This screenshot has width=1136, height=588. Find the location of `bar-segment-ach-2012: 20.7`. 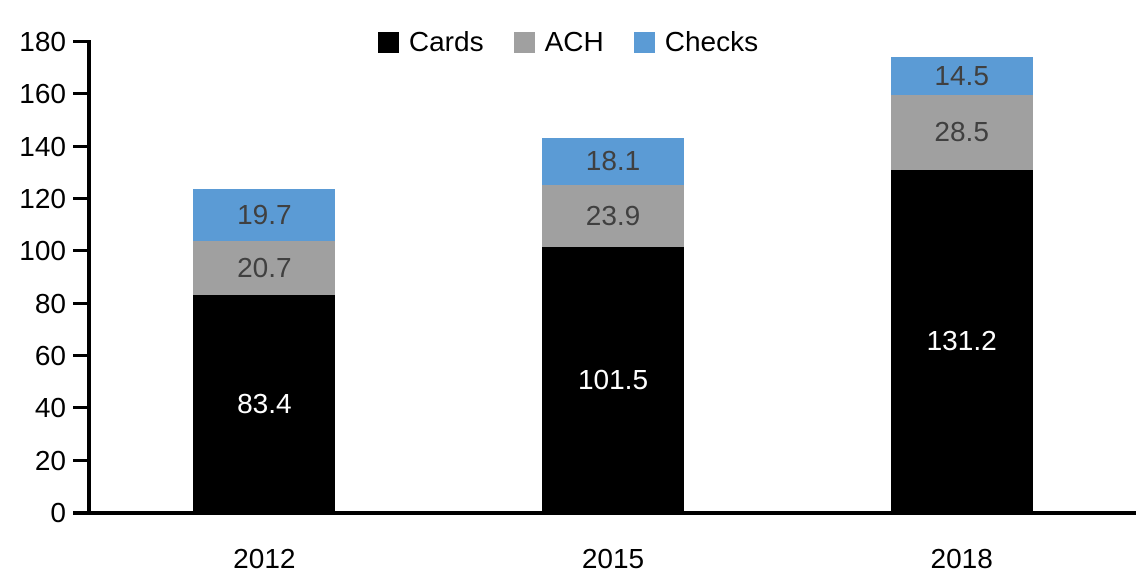

bar-segment-ach-2012: 20.7 is located at coordinates (264, 267).